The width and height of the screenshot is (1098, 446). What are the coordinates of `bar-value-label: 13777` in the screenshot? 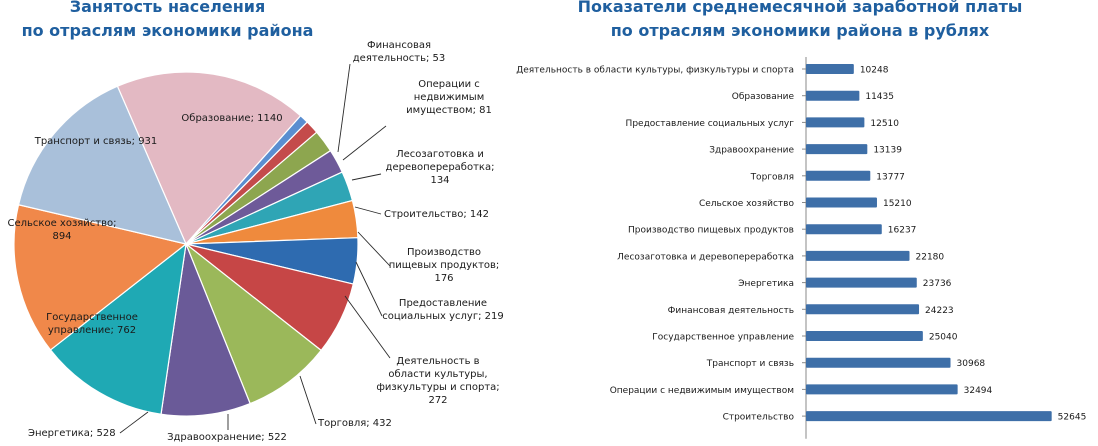 It's located at (890, 177).